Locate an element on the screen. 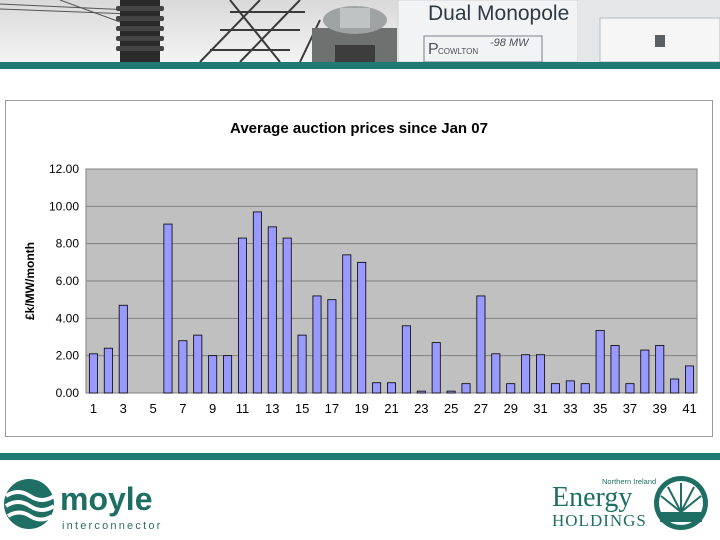  y-axis-ticks: 0.00 2.00 4.00 6.00 8.00 10.00 12.00 is located at coordinates (64, 281).